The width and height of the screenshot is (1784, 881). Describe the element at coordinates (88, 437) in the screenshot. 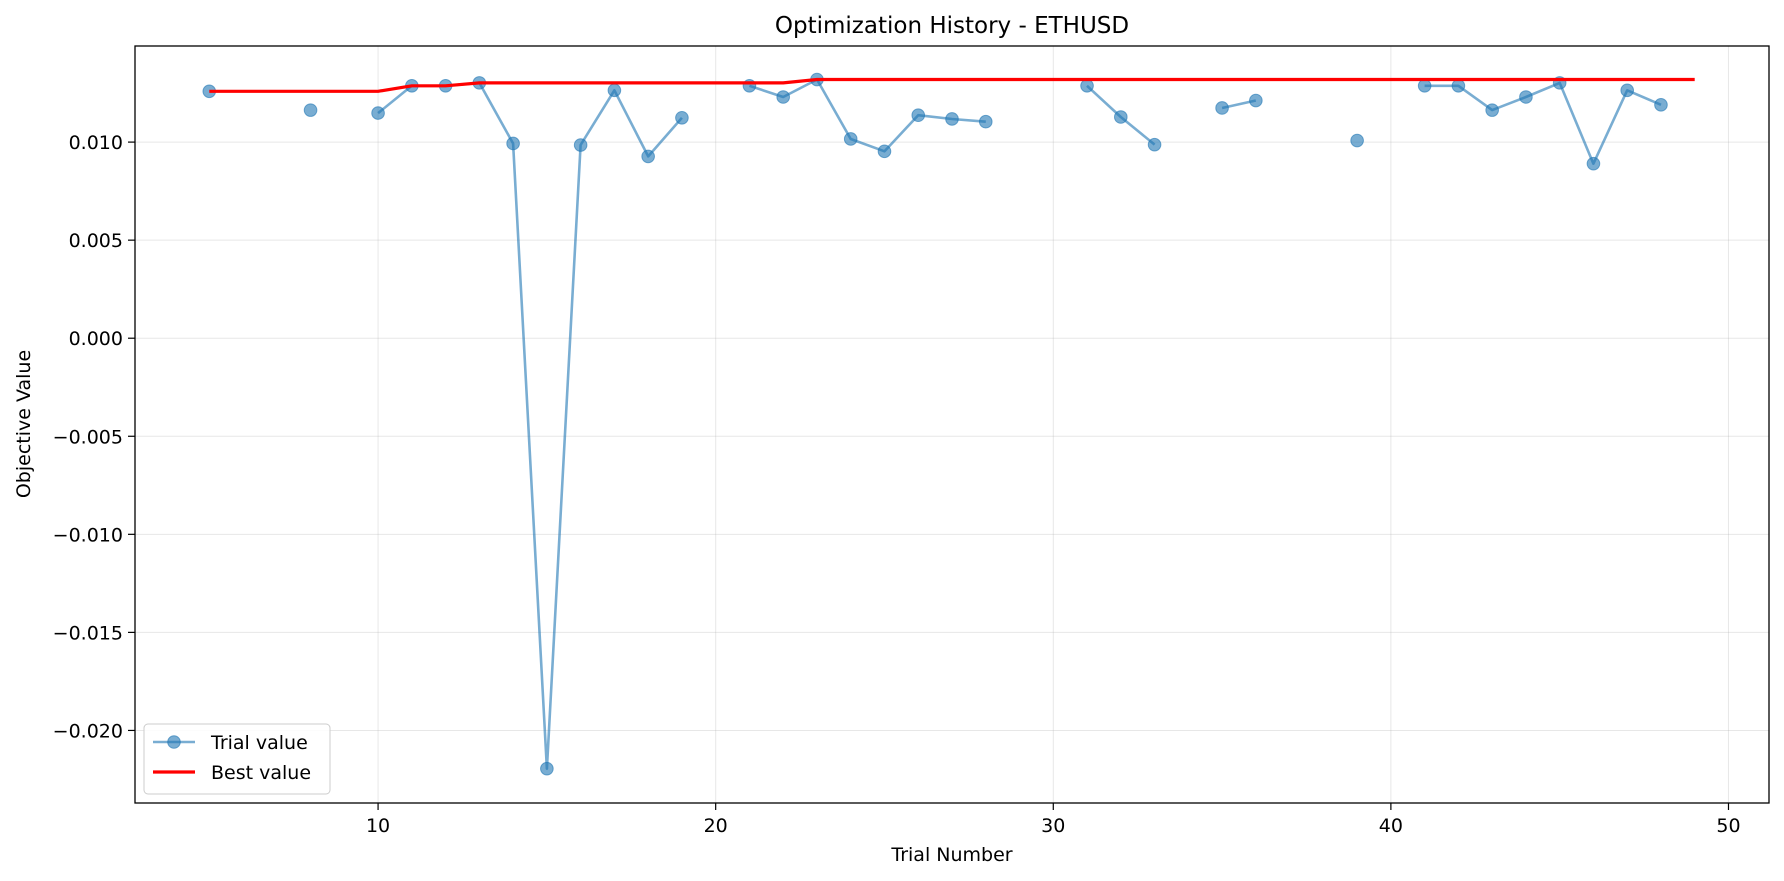

I see `y-tick-label: −0.005` at that location.